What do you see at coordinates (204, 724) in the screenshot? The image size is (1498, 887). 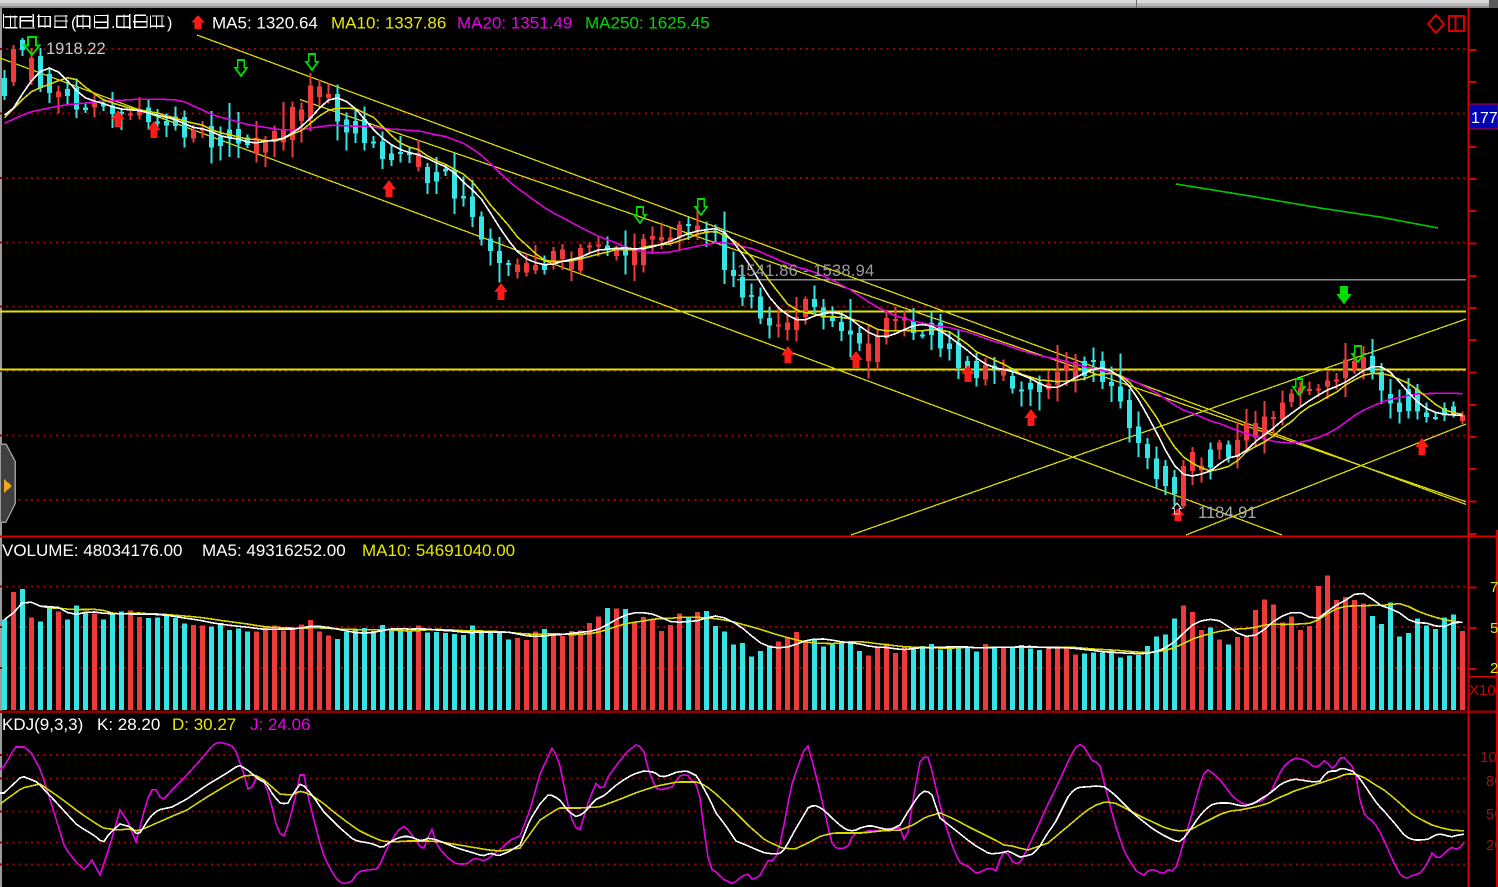 I see `svg-text: D: 30.27` at bounding box center [204, 724].